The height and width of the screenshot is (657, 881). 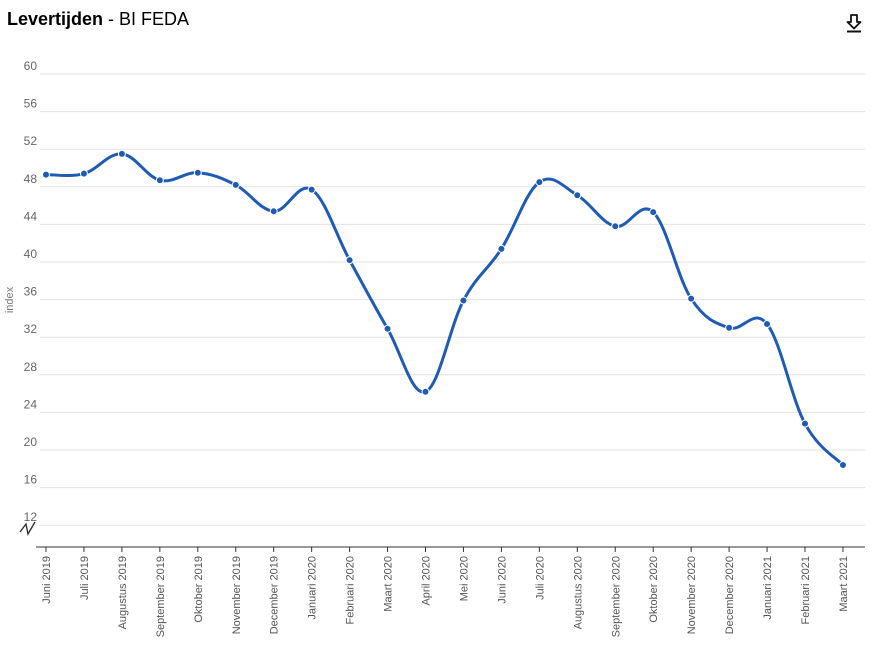 I want to click on x-tick-label: Oktober 2020, so click(x=654, y=589).